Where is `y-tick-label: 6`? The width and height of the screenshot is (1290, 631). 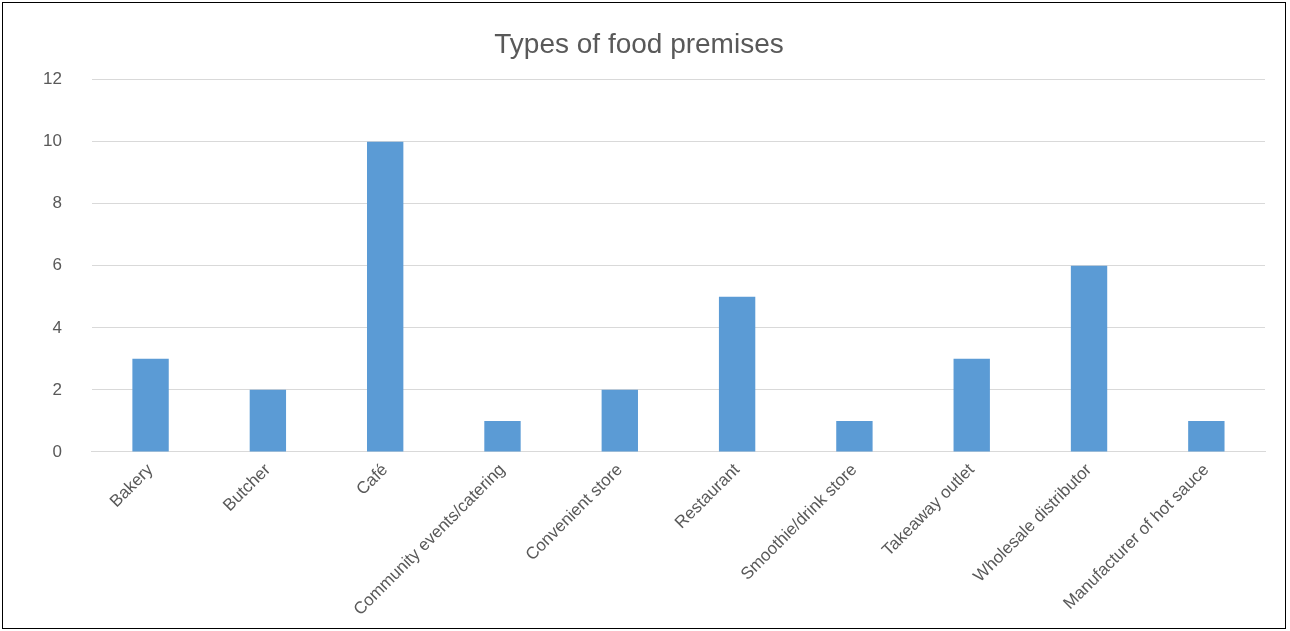
y-tick-label: 6 is located at coordinates (57, 265).